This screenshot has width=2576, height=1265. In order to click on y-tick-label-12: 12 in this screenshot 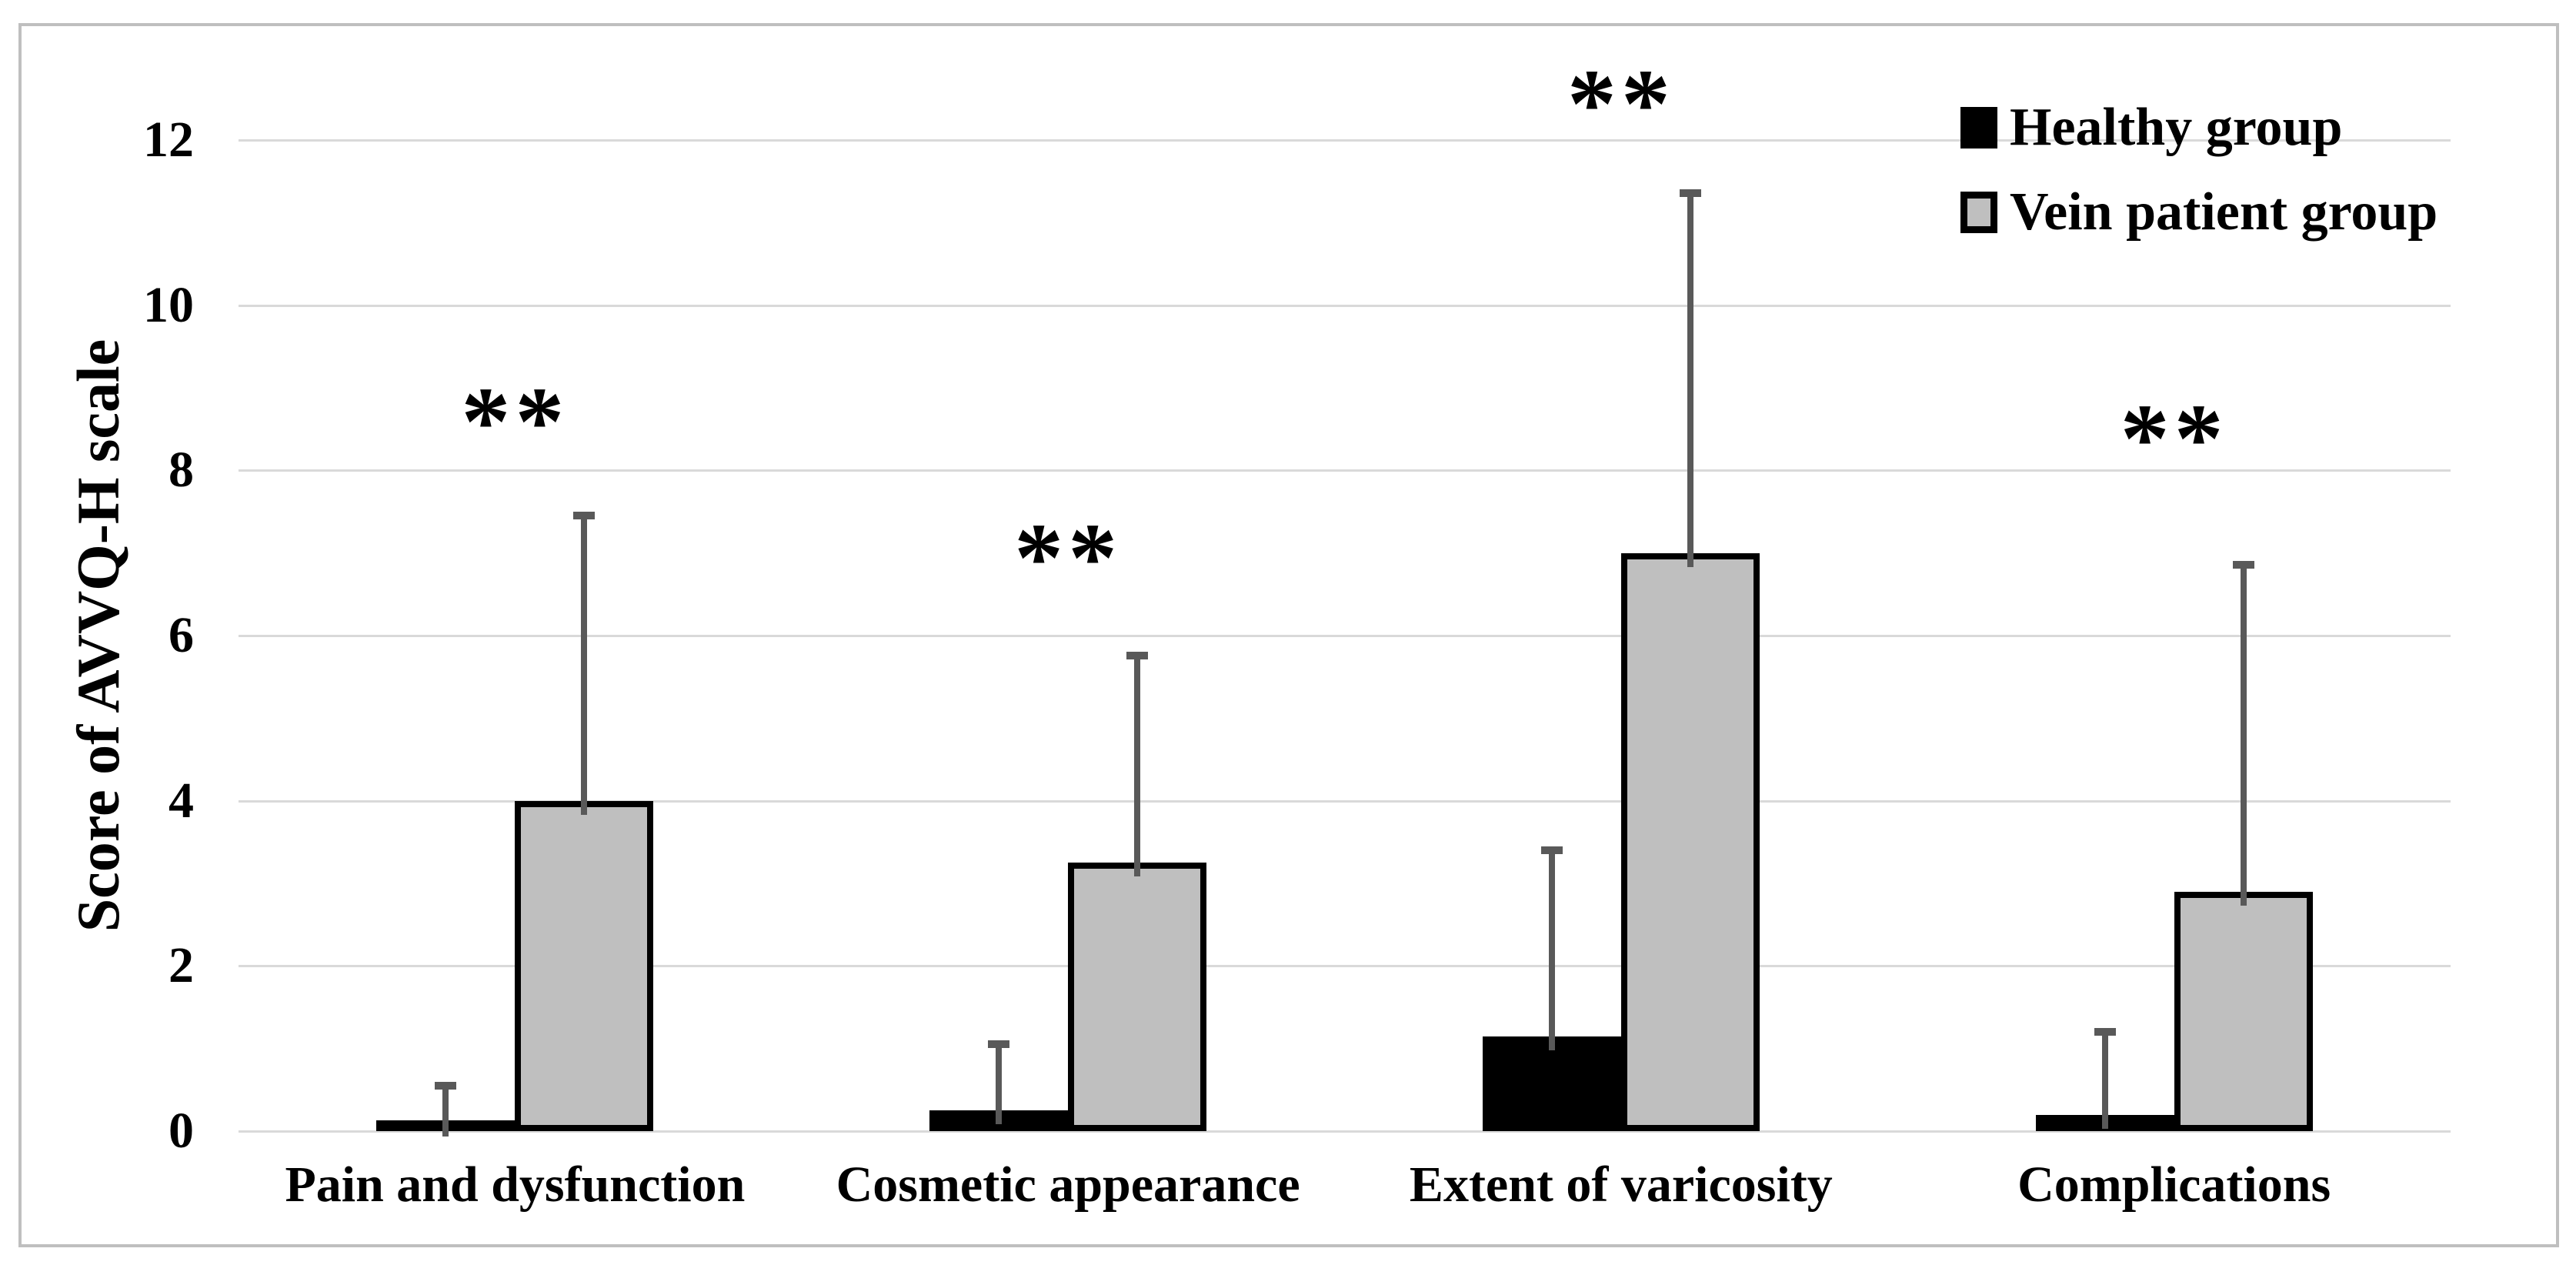, I will do `click(168, 140)`.